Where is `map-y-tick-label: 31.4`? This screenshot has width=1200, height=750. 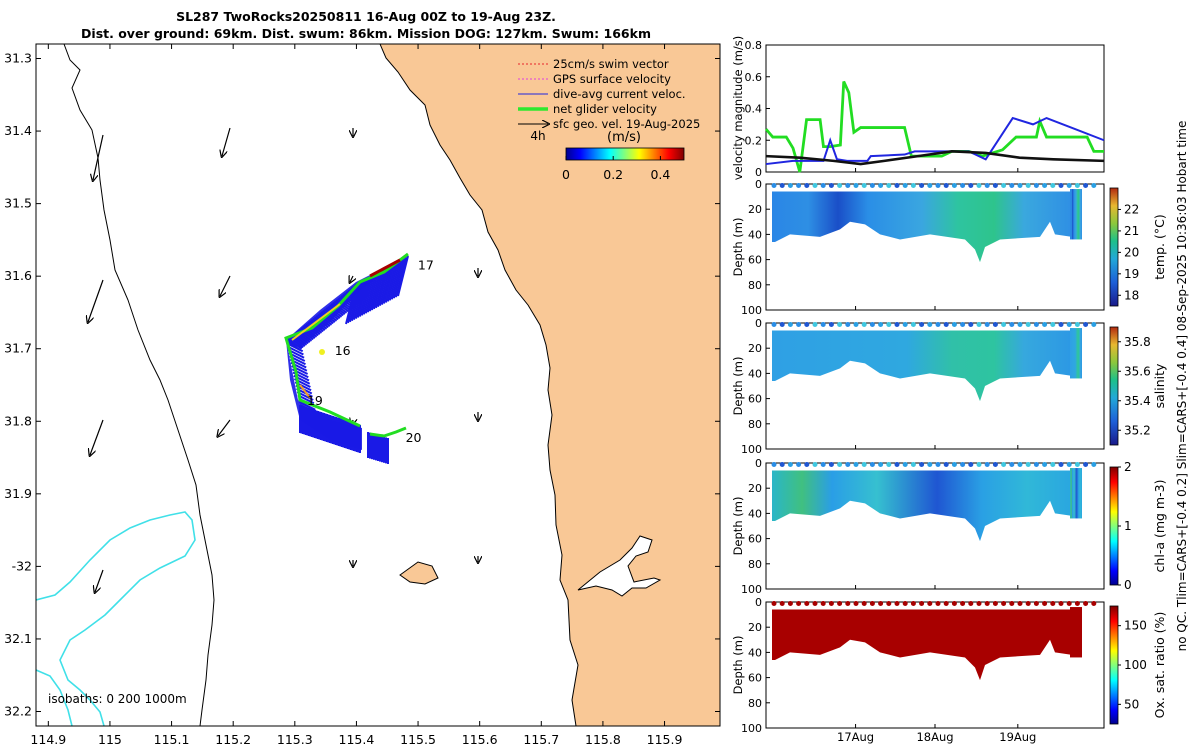
map-y-tick-label: 31.4 is located at coordinates (18, 130).